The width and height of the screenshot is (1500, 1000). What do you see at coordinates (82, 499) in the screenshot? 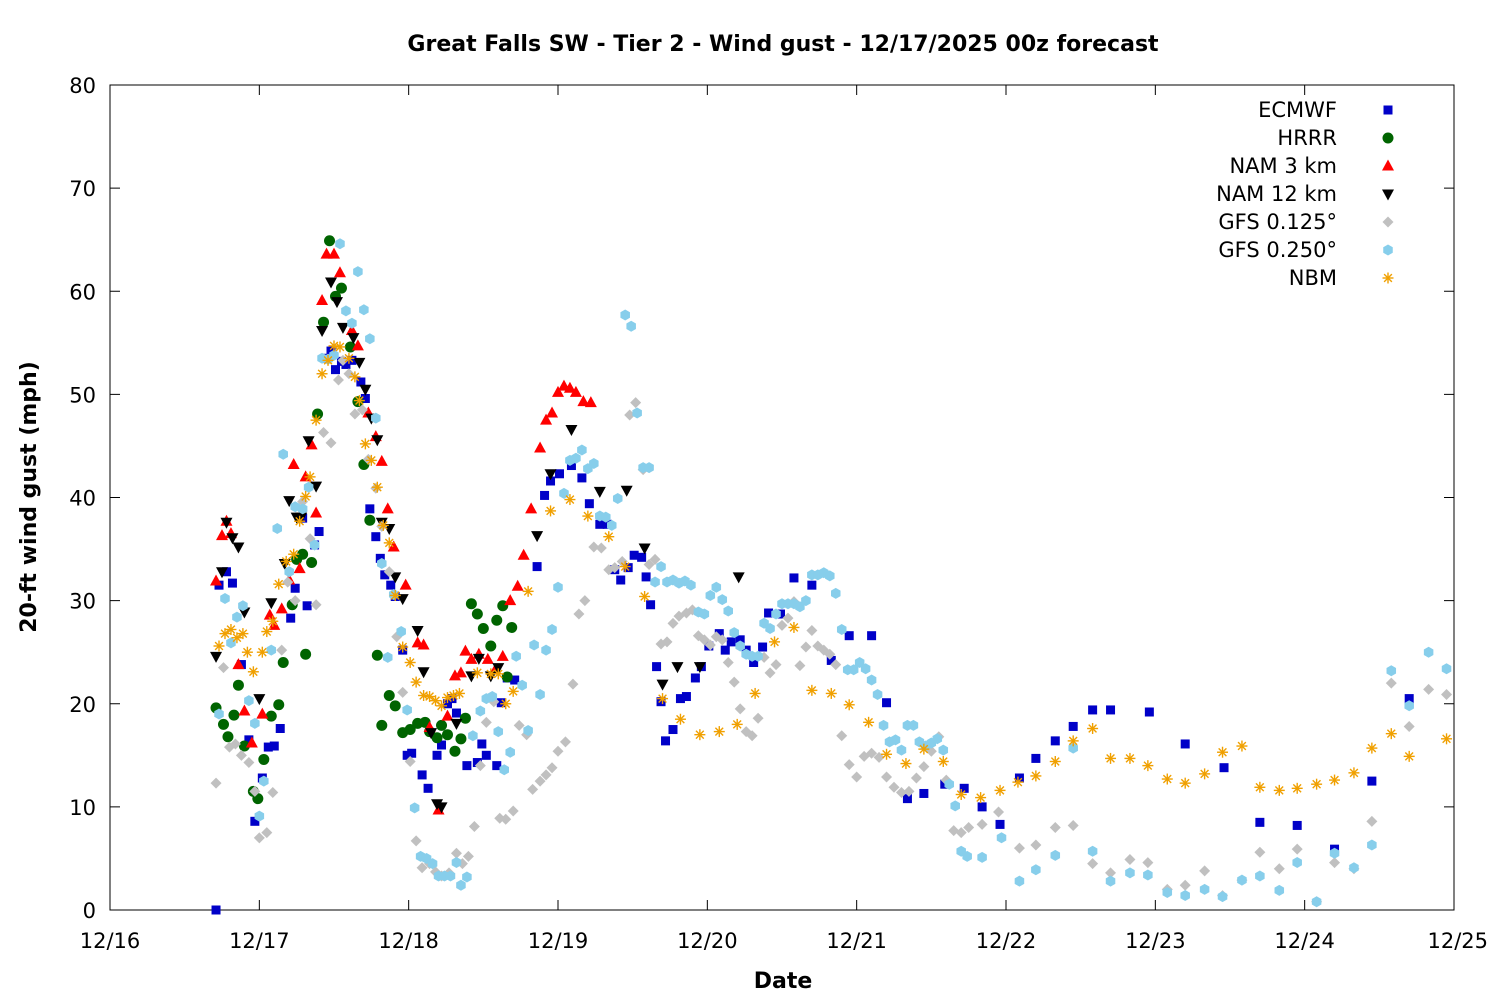
I see `y-tick-label: 40` at bounding box center [82, 499].